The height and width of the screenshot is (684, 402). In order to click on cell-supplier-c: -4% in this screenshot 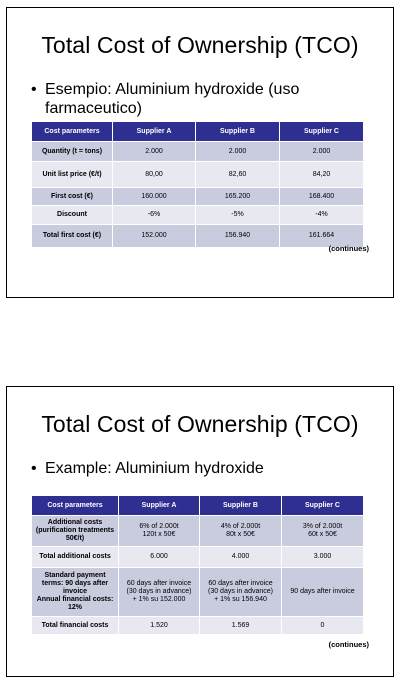, I will do `click(321, 215)`.